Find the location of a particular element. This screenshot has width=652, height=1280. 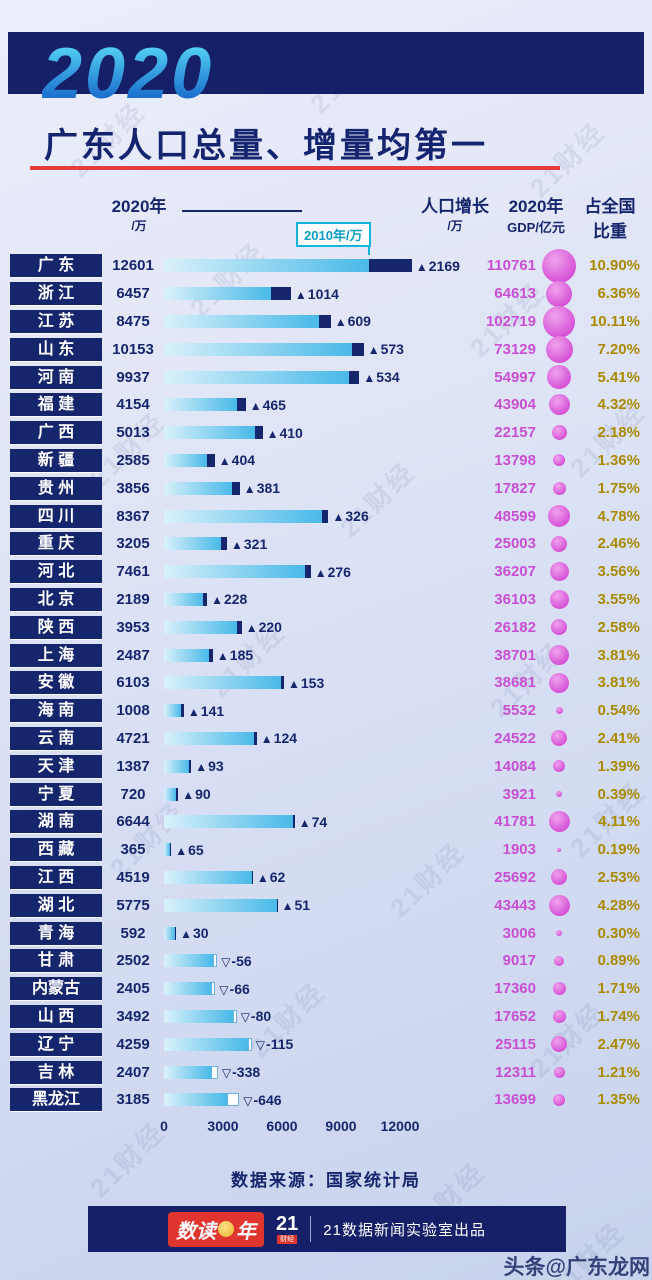

growth-value: ▲2169 is located at coordinates (437, 265).